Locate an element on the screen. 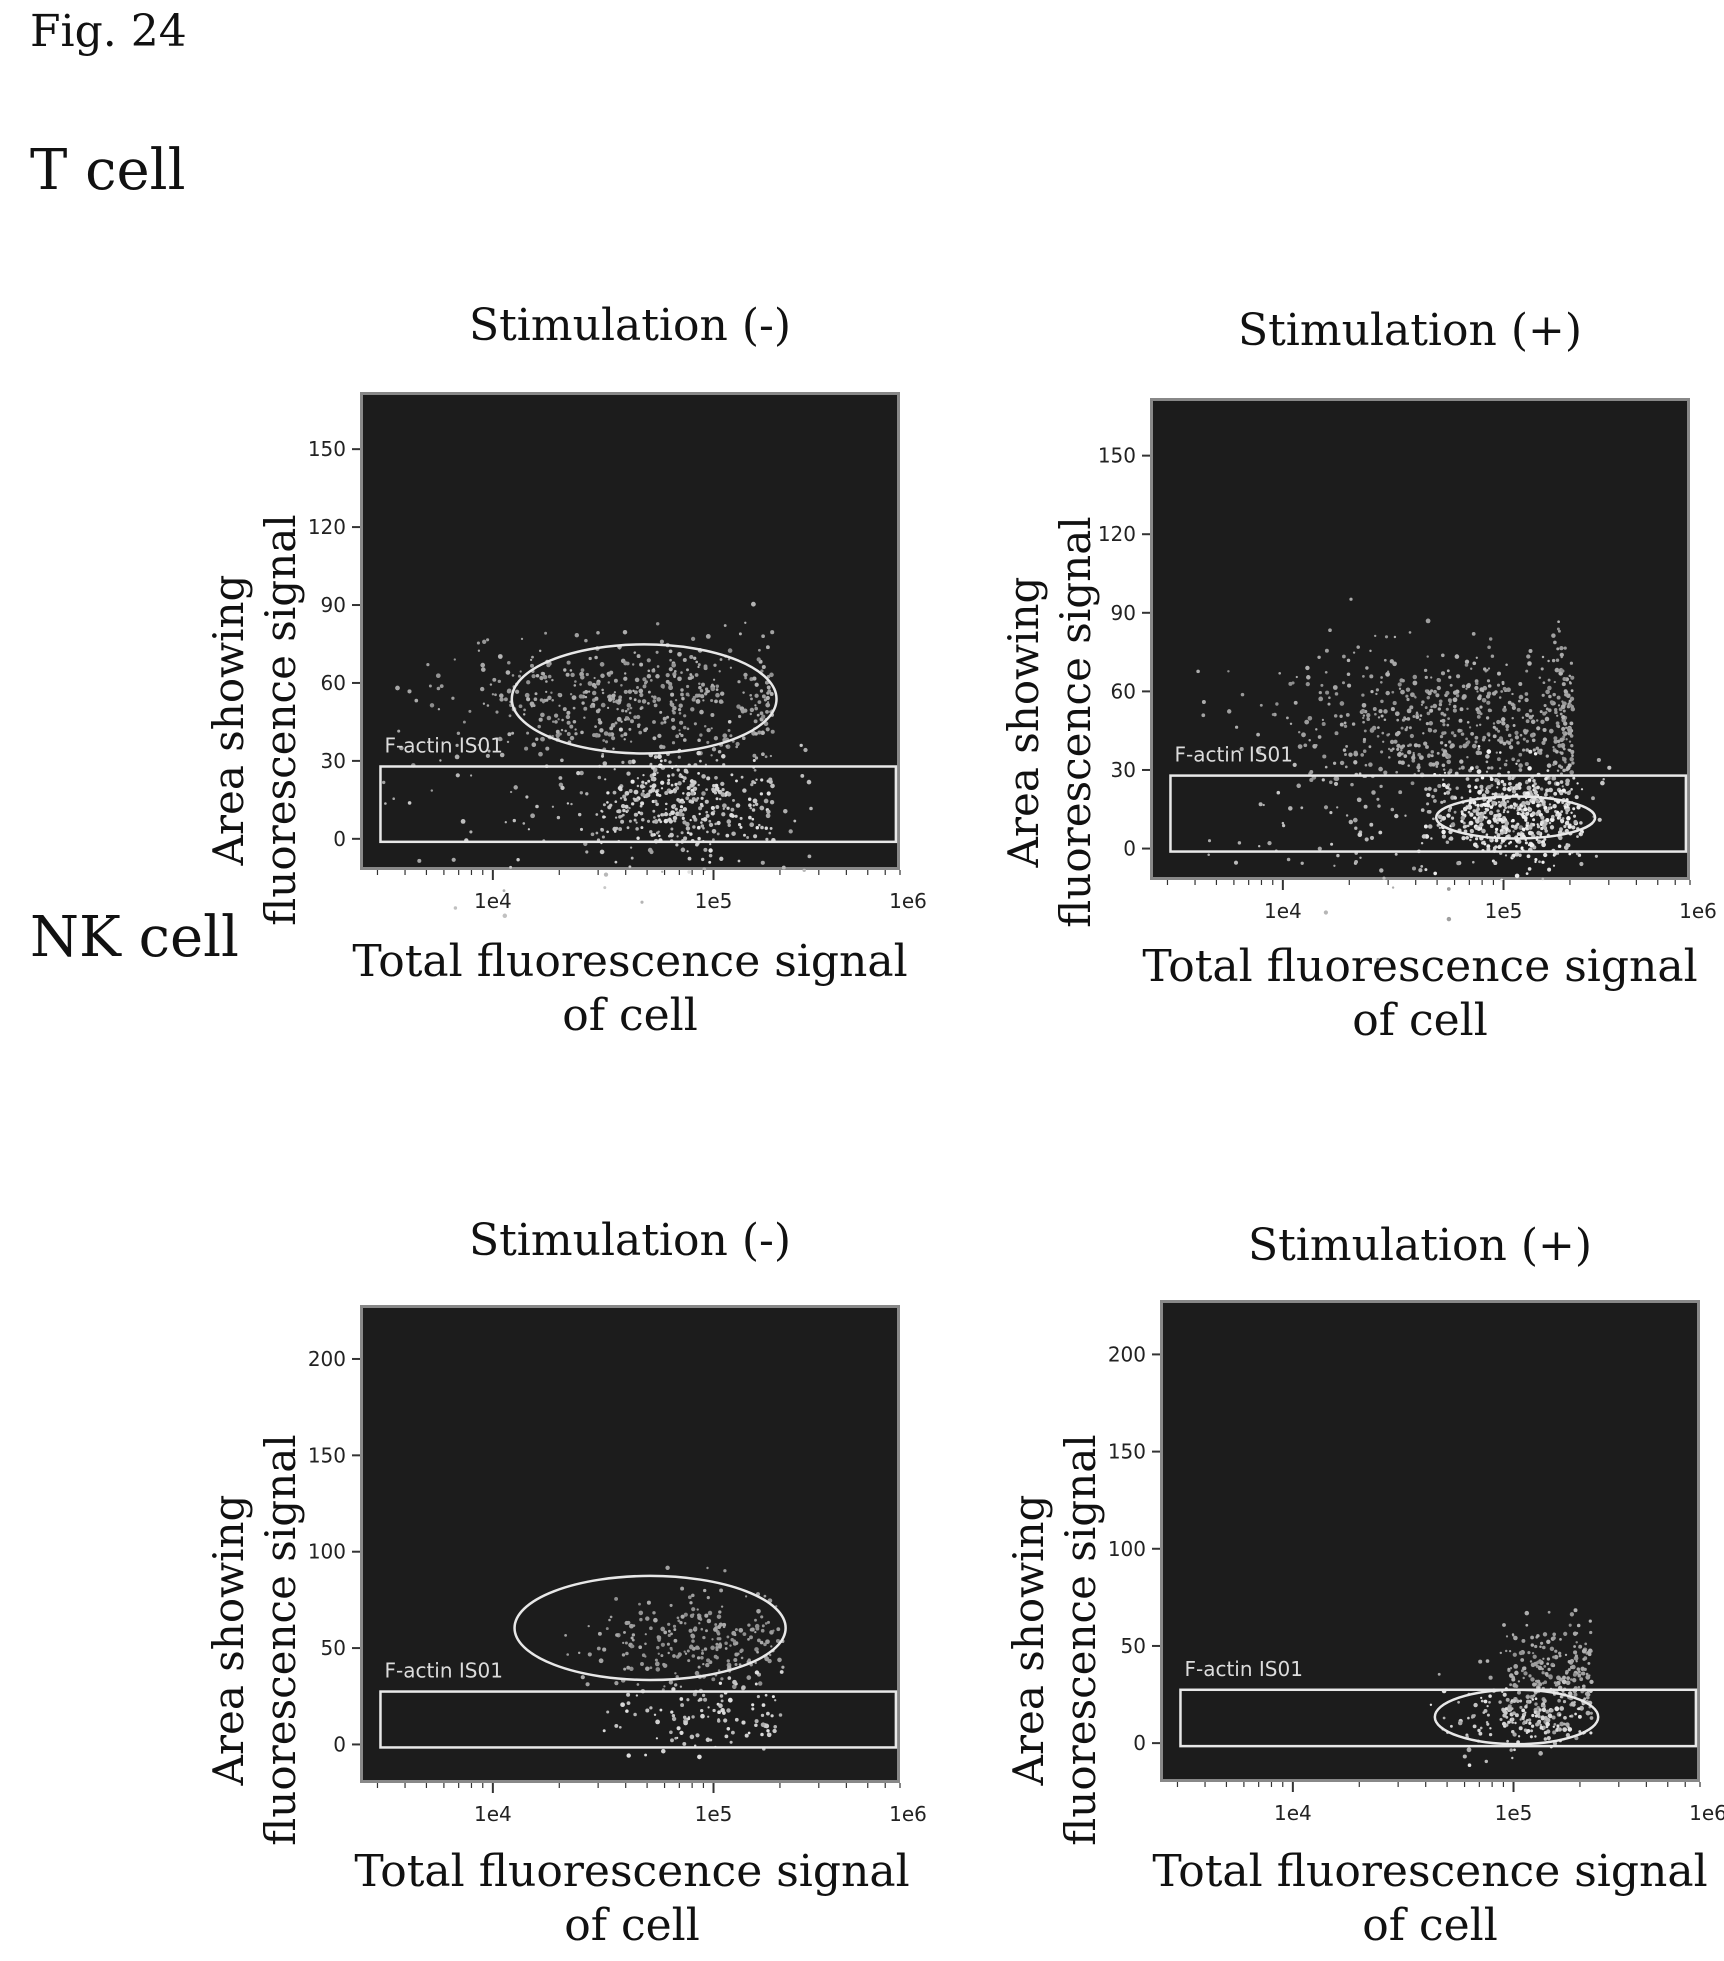 The height and width of the screenshot is (1961, 1724). section-title-t-cell: T cell is located at coordinates (107, 170).